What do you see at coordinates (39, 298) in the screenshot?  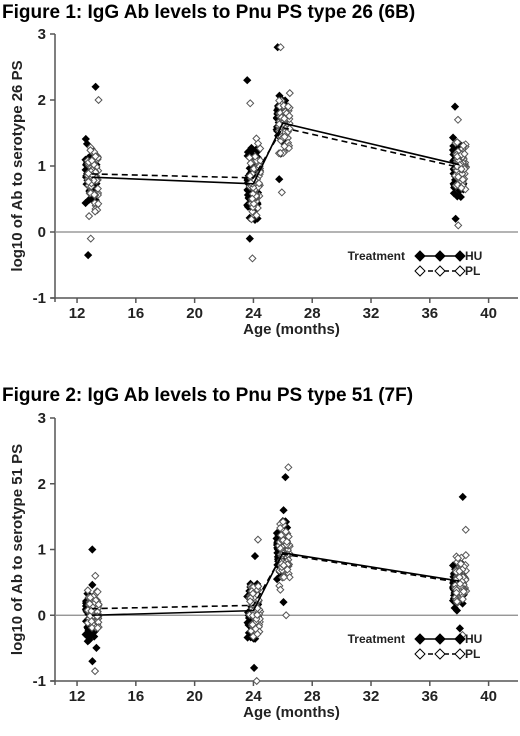 I see `y-tick-label: -1` at bounding box center [39, 298].